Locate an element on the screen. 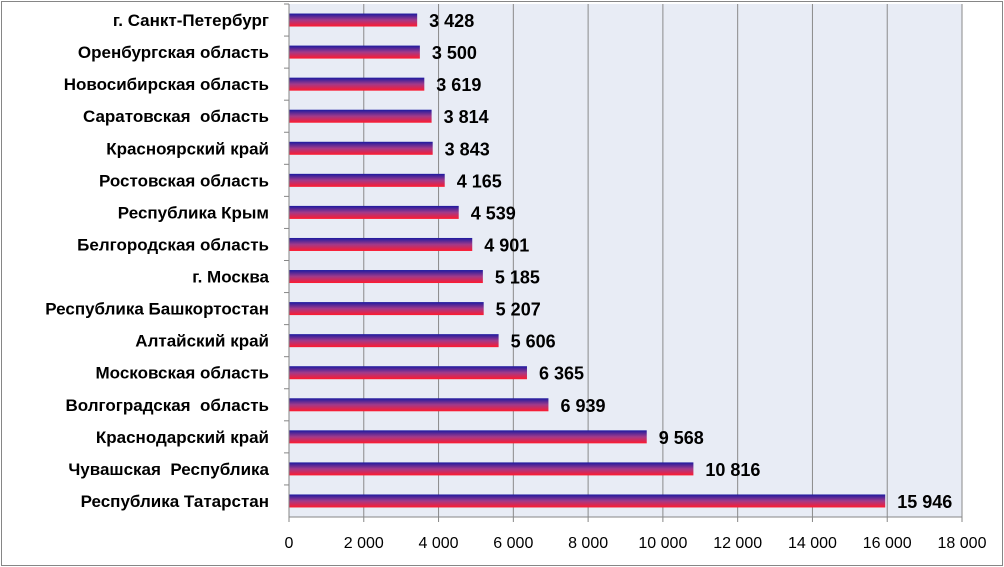  category-label: Чувашская Республика is located at coordinates (168, 469).